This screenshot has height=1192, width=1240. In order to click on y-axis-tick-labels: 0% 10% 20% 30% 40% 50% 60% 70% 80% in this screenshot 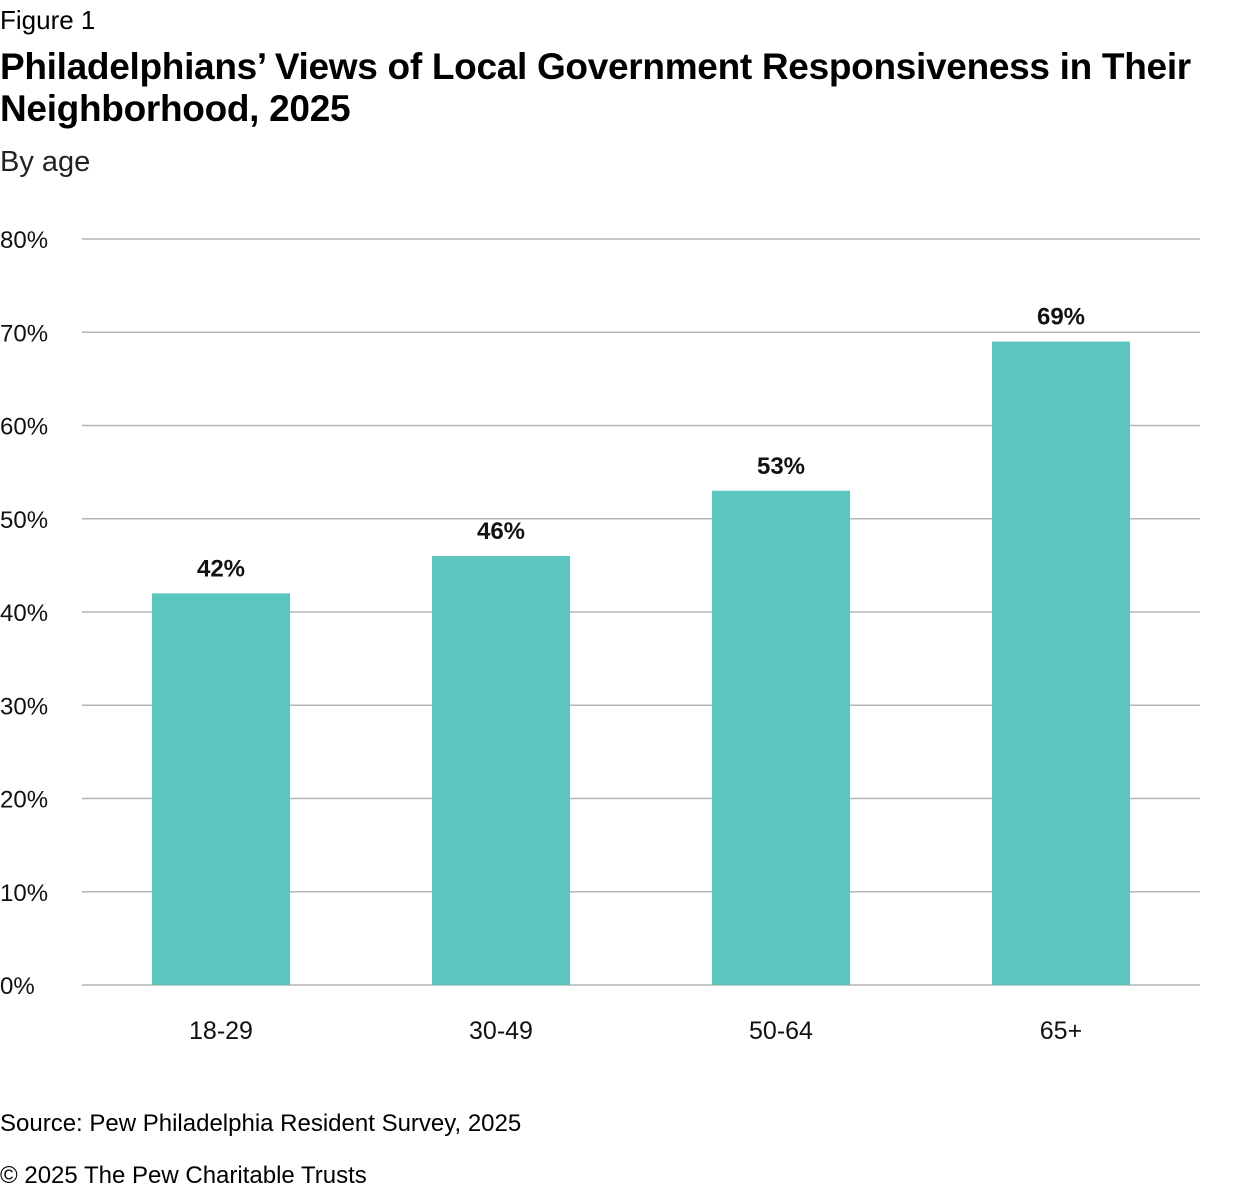, I will do `click(24, 613)`.